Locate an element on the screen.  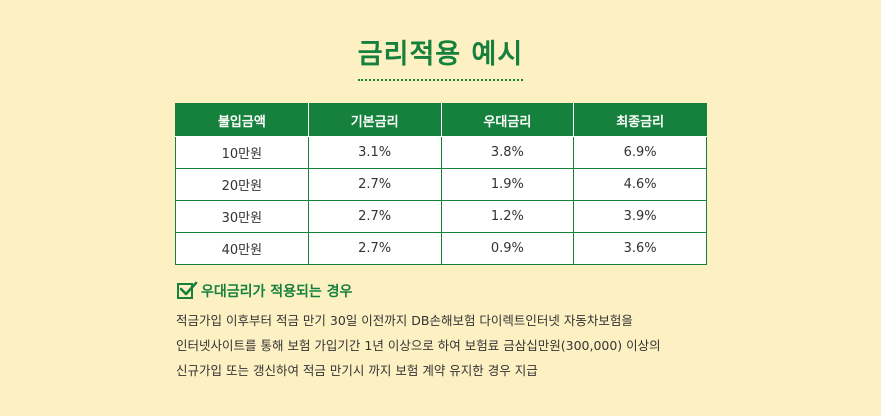
header-preferential-rate: 우대금리 is located at coordinates (507, 120).